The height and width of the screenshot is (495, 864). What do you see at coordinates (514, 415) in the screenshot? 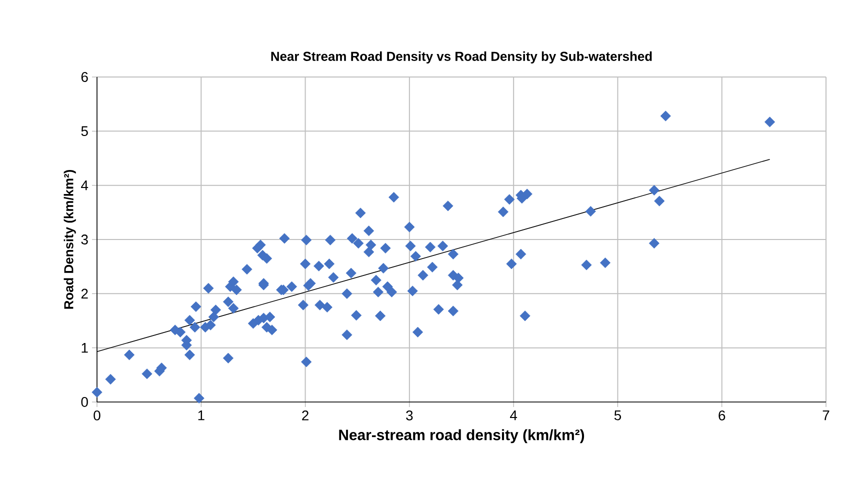
I see `x-tick-label: 4` at bounding box center [514, 415].